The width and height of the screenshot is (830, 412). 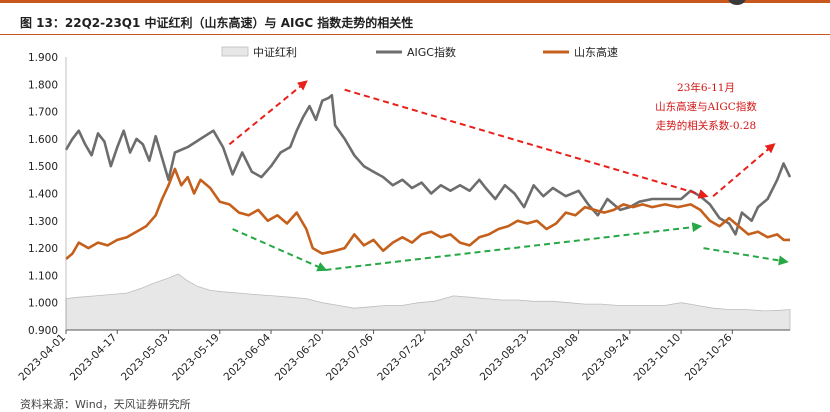 I want to click on legend-label: AIGC指数, so click(x=431, y=52).